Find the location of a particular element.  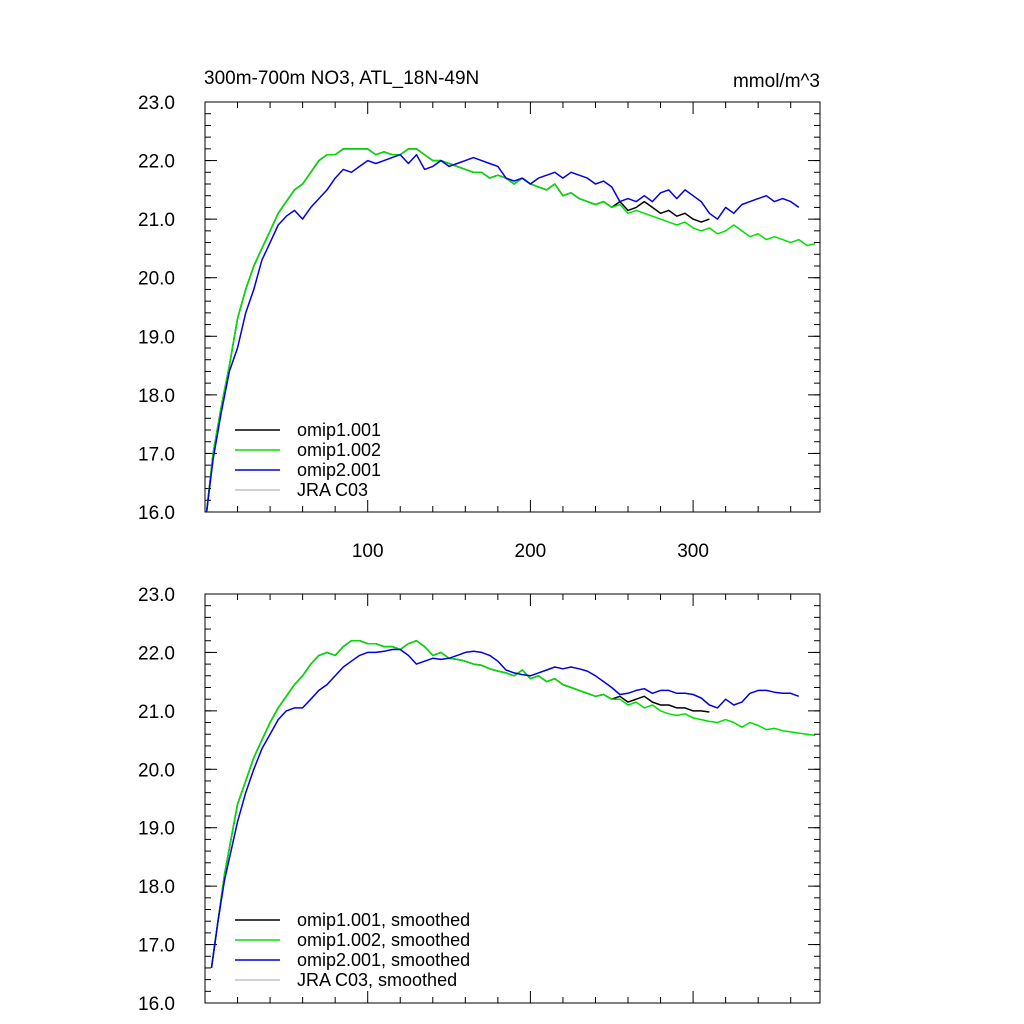

bottom-y-tick-label: 19.0 is located at coordinates (156, 829).